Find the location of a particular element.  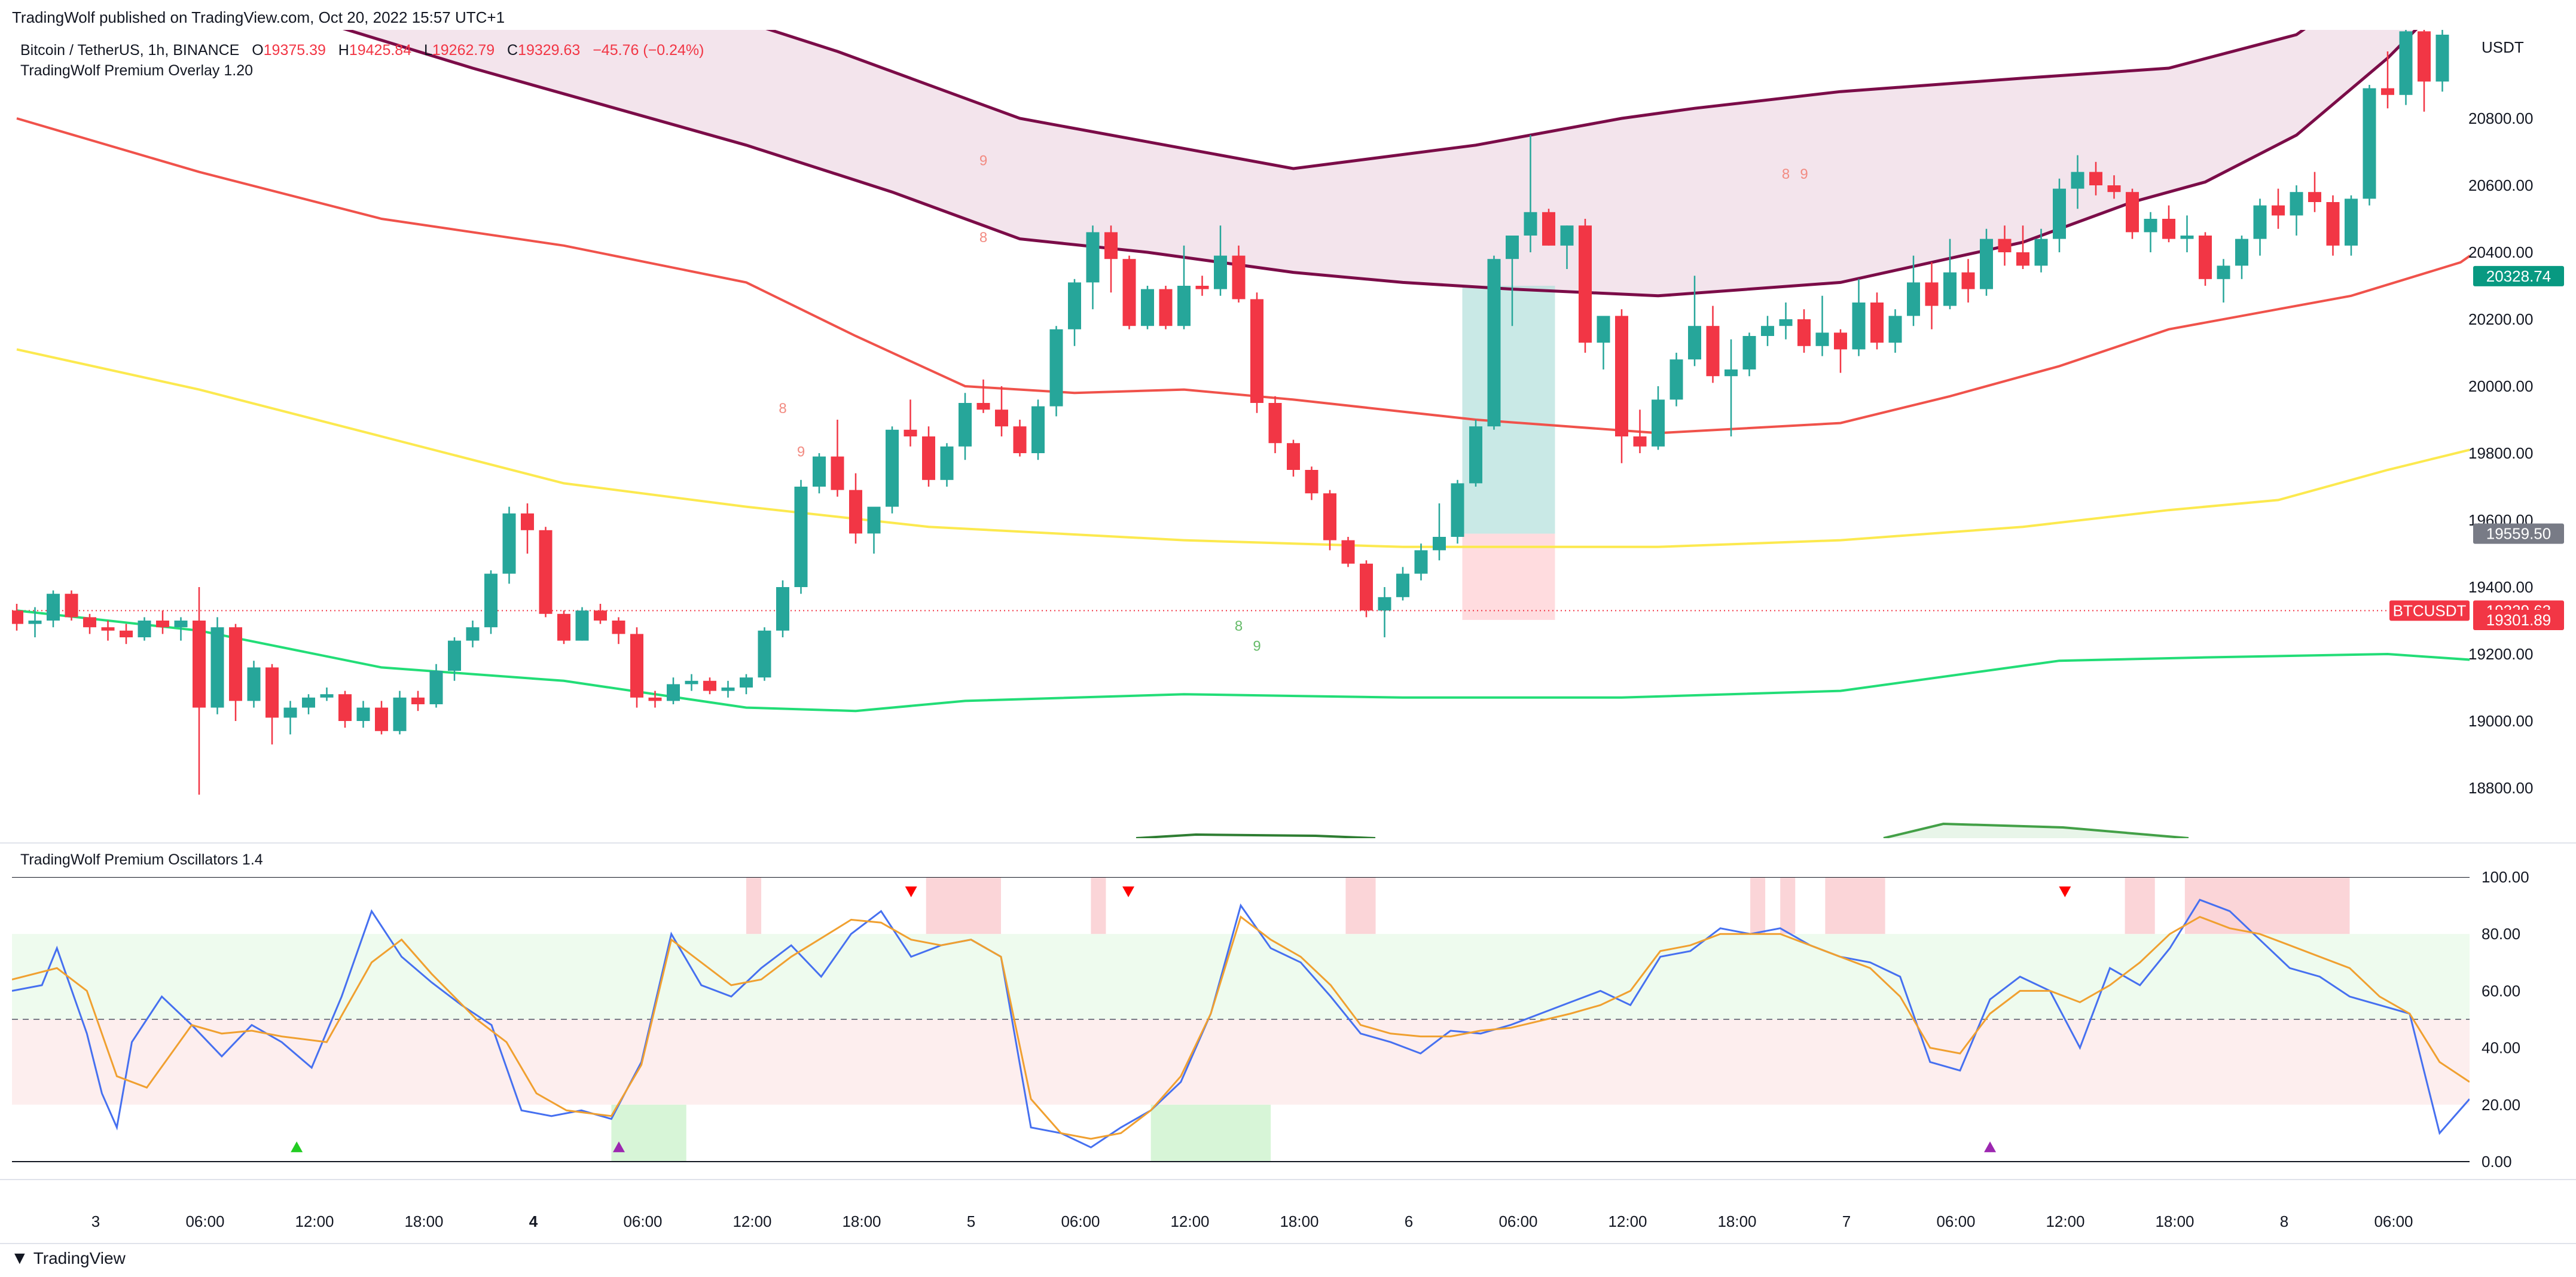

tradingview-logo: ▼ TradingView is located at coordinates (68, 1258).